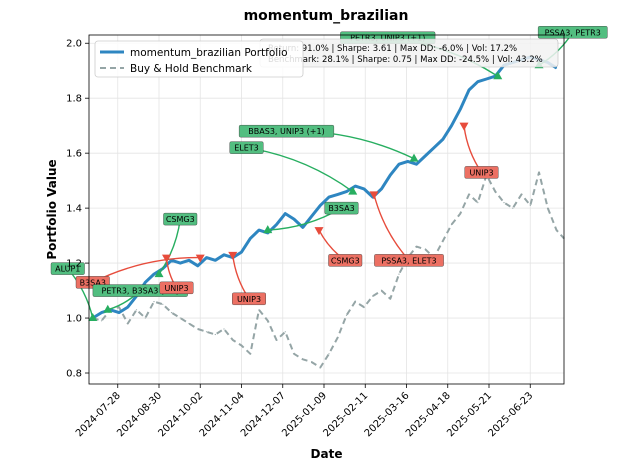 The width and height of the screenshot is (633, 470). I want to click on annotation-arrow, so click(391, 227).